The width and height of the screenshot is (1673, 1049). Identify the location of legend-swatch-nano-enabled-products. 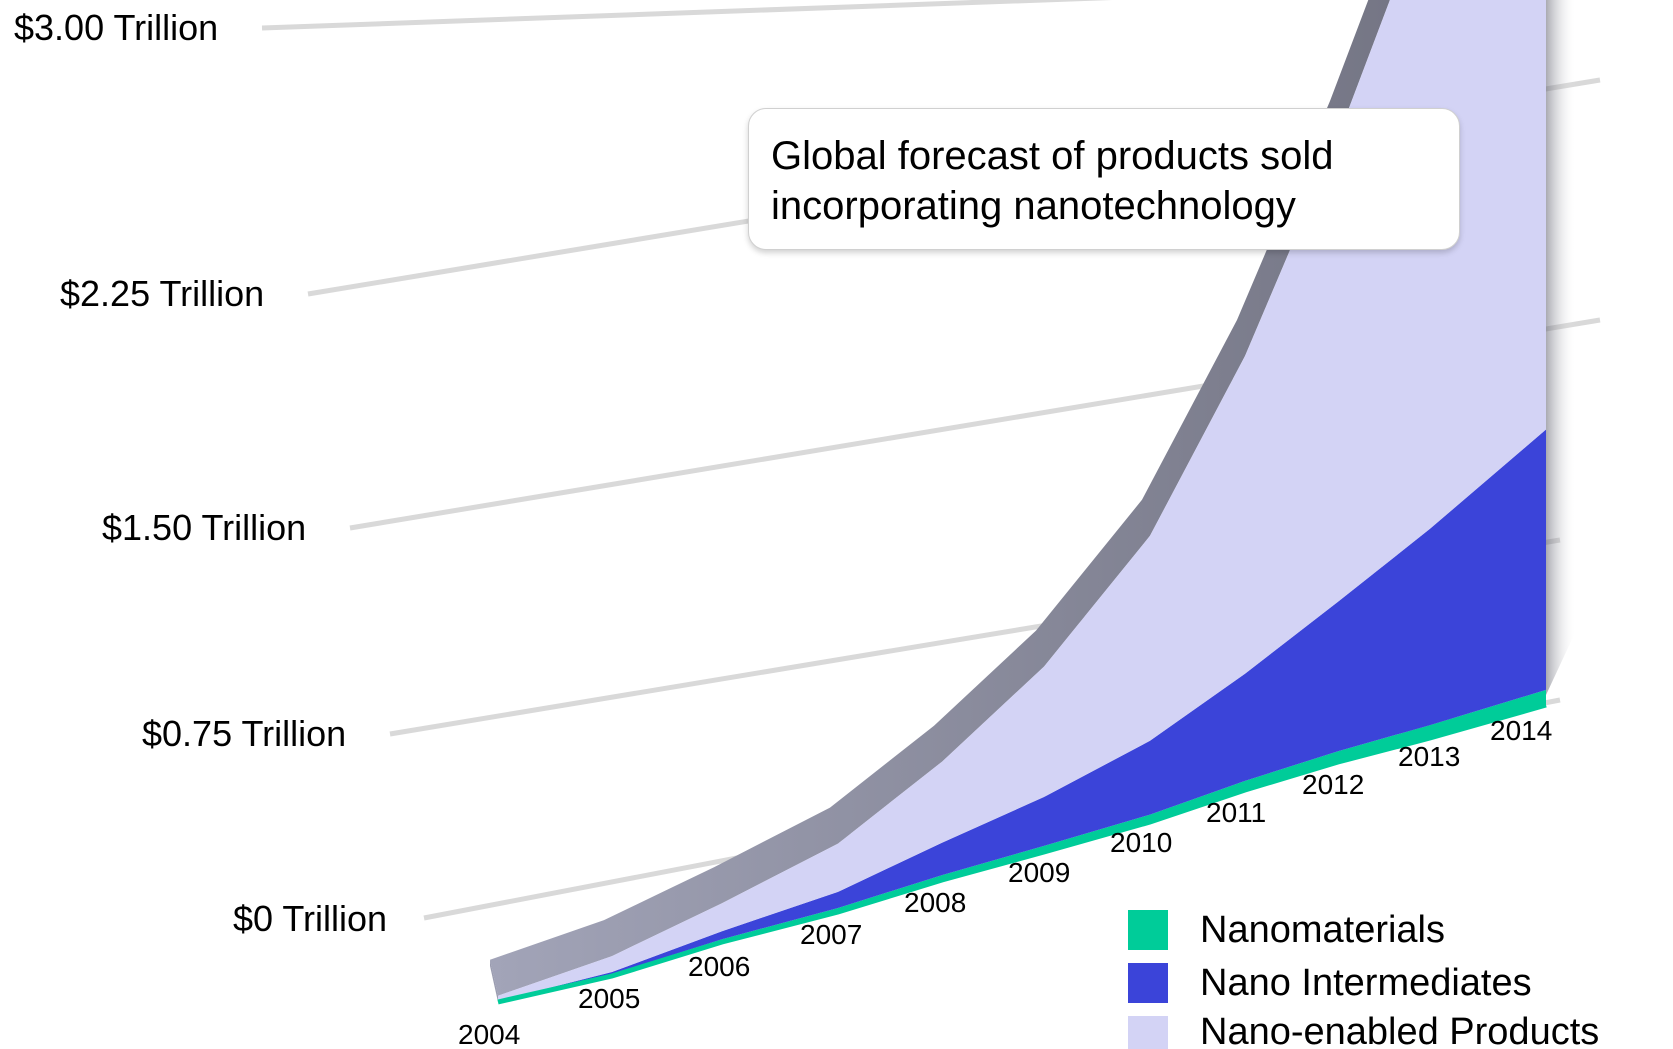
(1148, 1032).